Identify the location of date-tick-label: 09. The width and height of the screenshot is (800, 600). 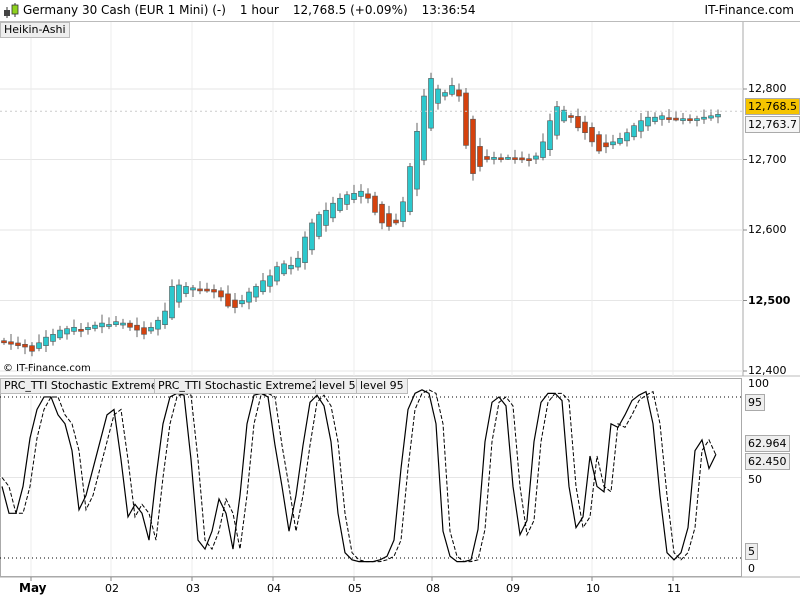
(513, 588).